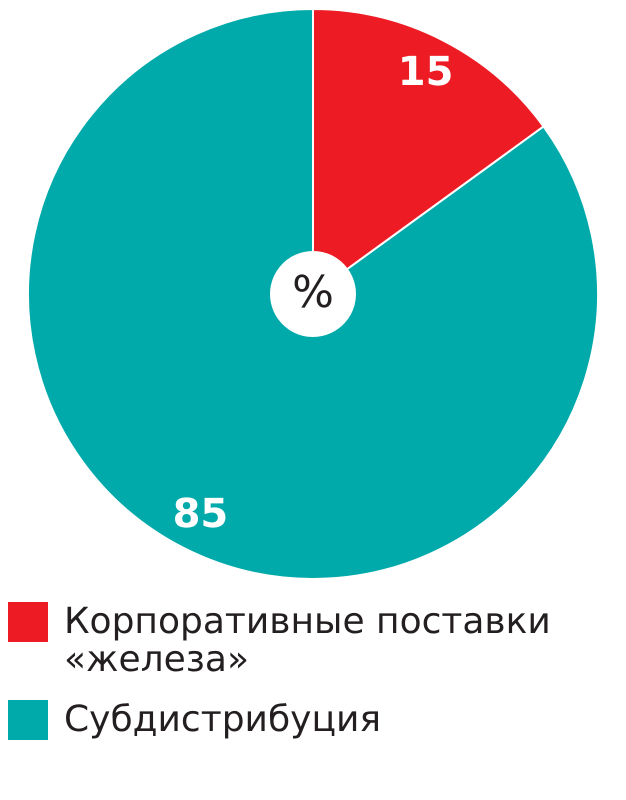 The width and height of the screenshot is (626, 800). What do you see at coordinates (307, 640) in the screenshot?
I see `legend-label: Корпоративные поставки «железа»` at bounding box center [307, 640].